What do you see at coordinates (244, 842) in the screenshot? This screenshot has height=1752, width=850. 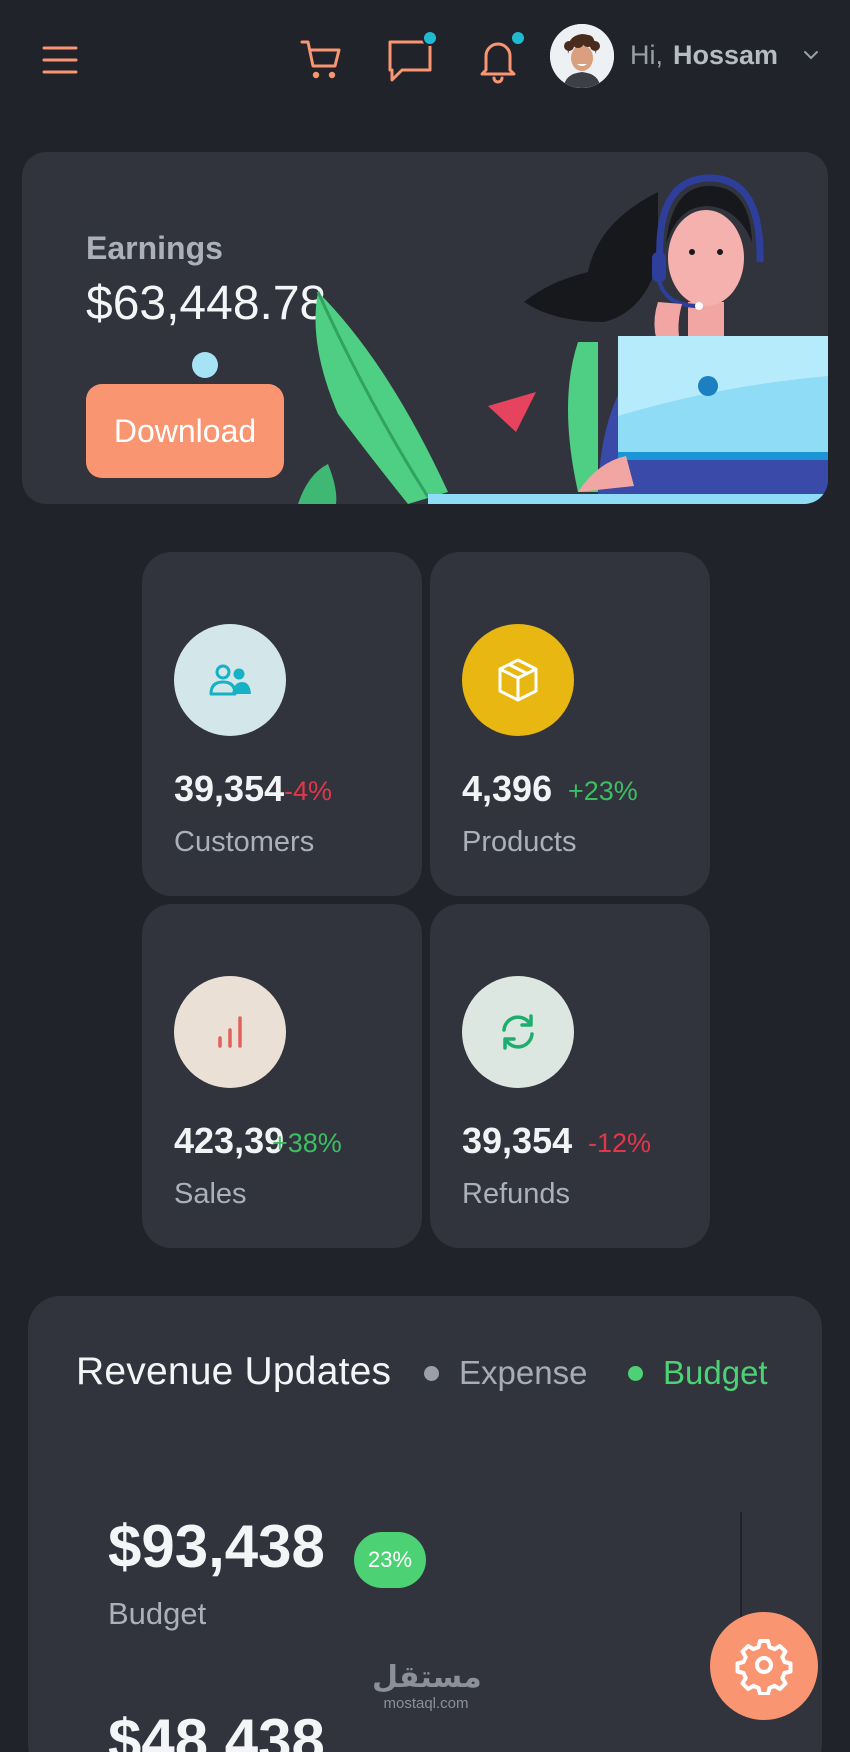 I see `customers-label: Customers` at bounding box center [244, 842].